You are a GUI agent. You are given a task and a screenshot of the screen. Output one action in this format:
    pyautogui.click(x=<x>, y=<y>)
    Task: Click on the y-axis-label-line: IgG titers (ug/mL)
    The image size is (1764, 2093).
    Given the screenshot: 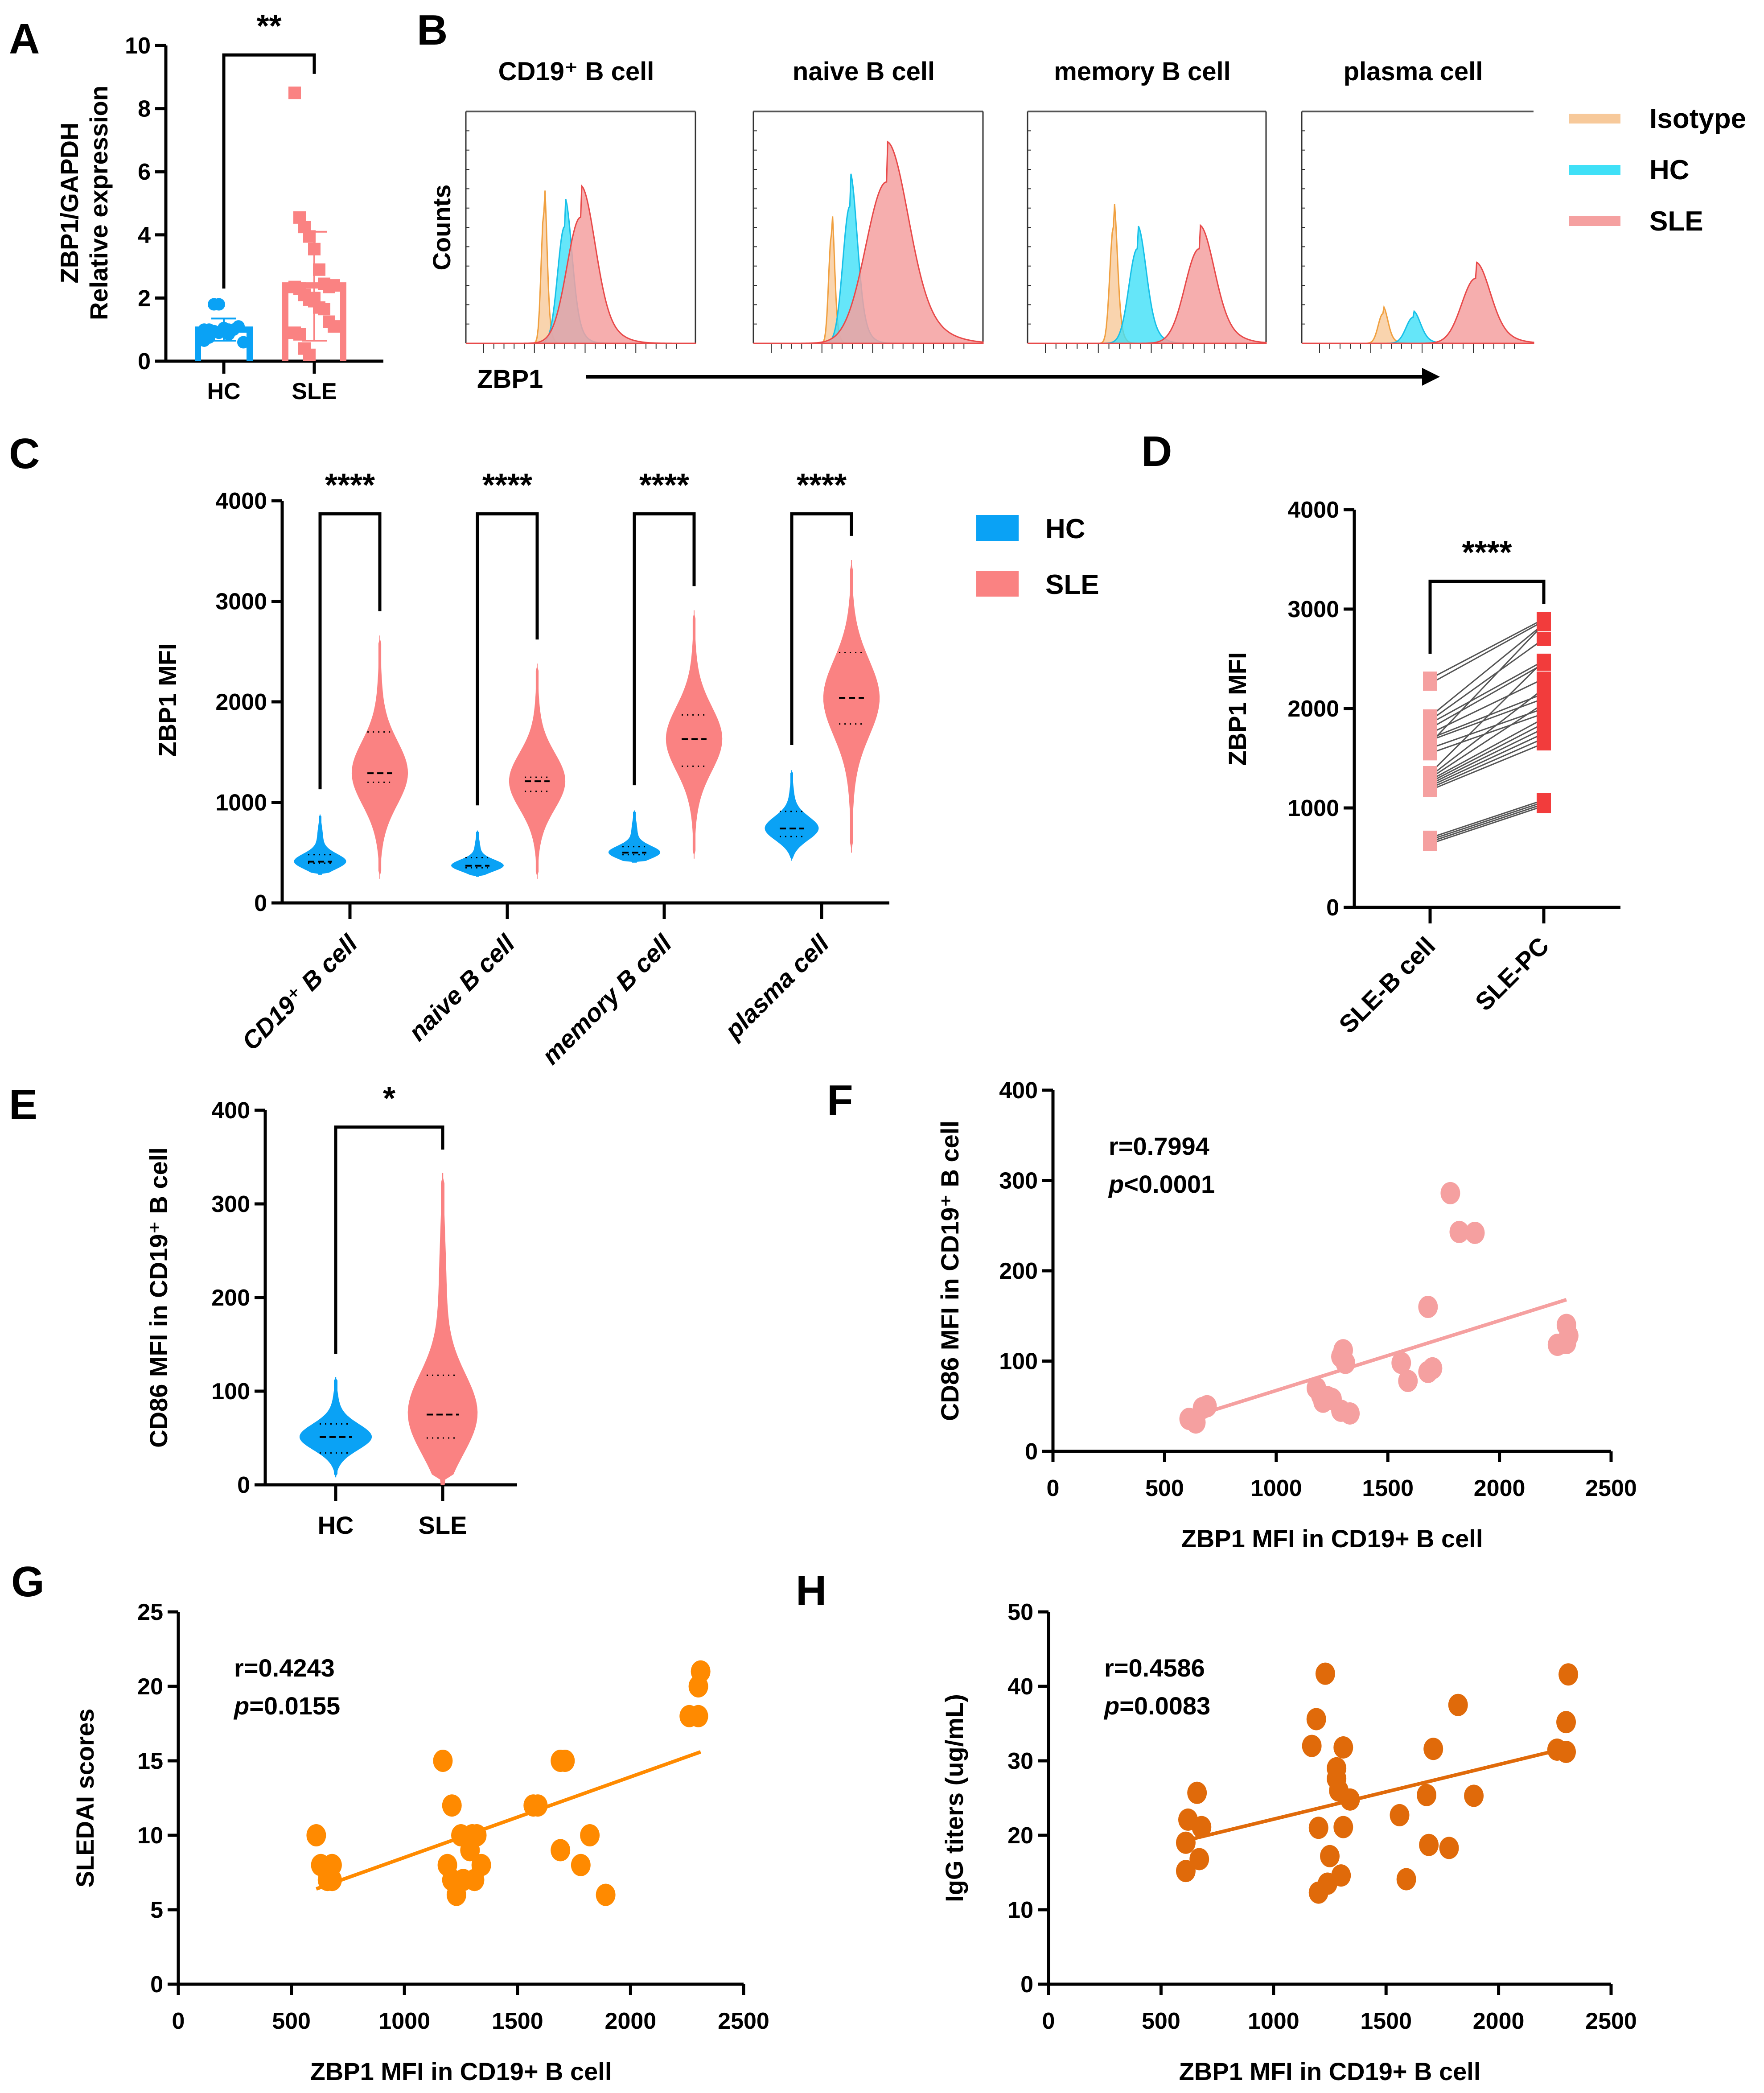 What is the action you would take?
    pyautogui.click(x=954, y=1798)
    